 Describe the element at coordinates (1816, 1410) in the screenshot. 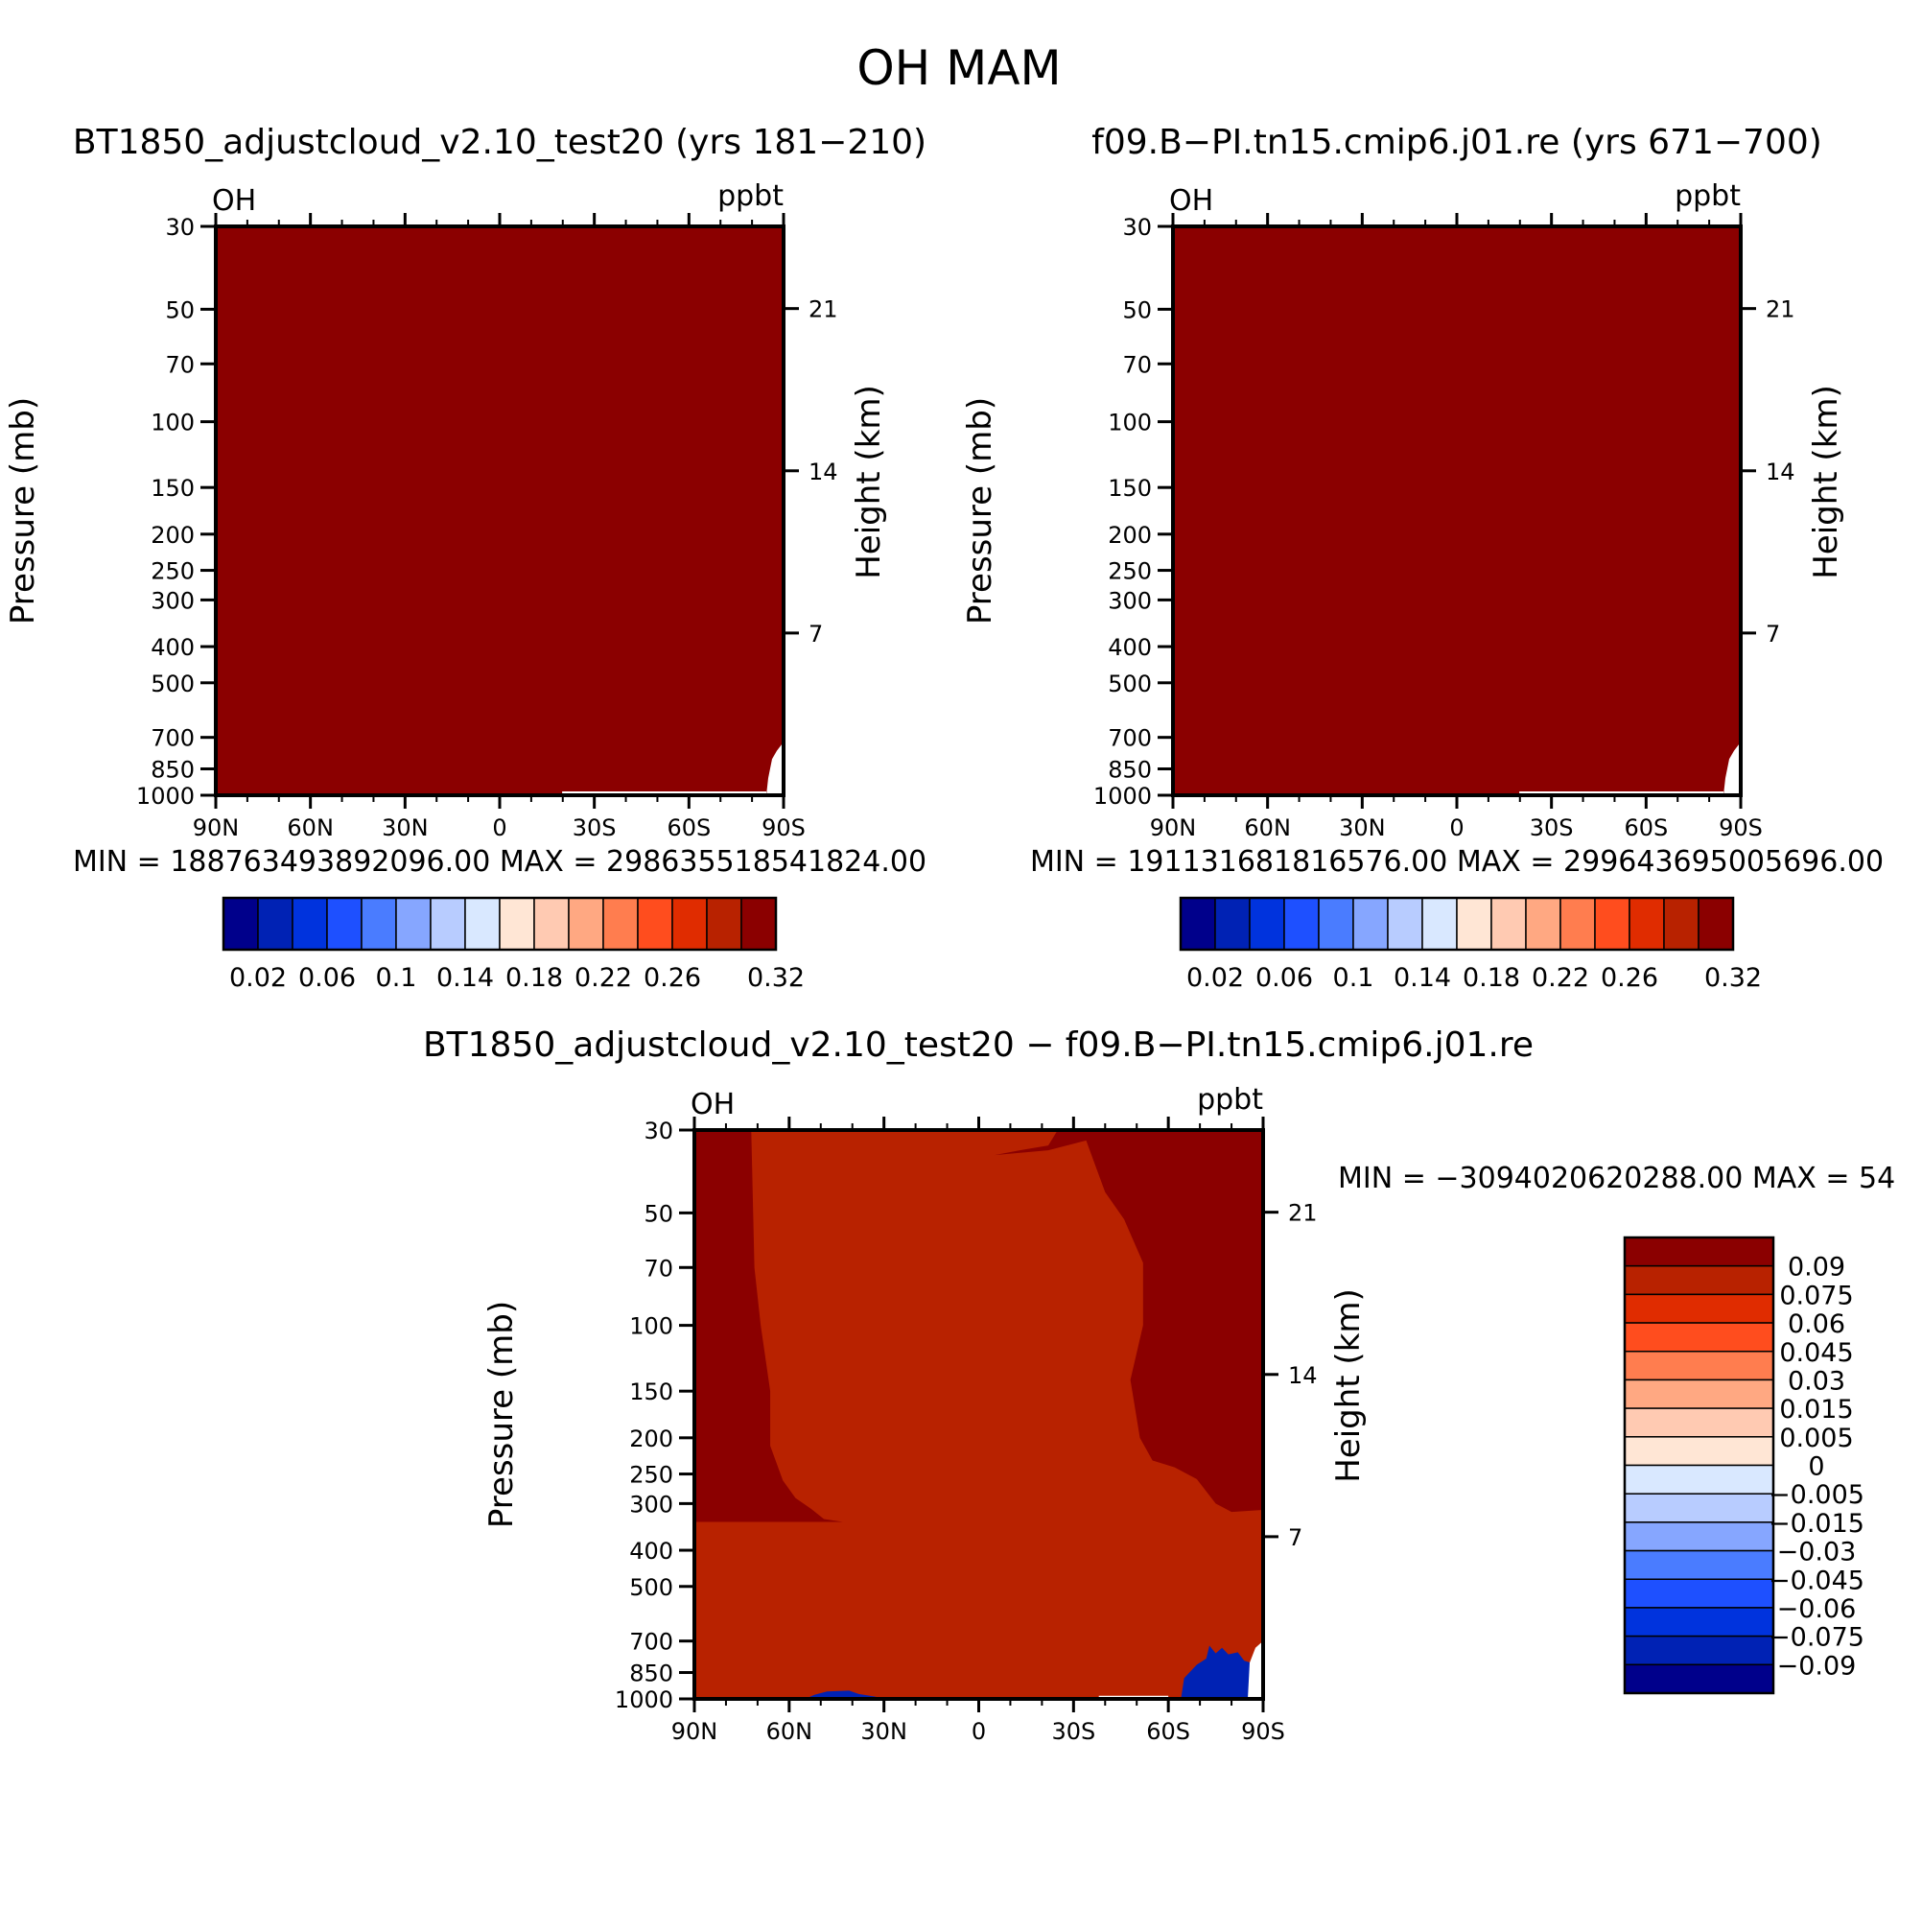

I see `colorbar-label: 0.015` at that location.